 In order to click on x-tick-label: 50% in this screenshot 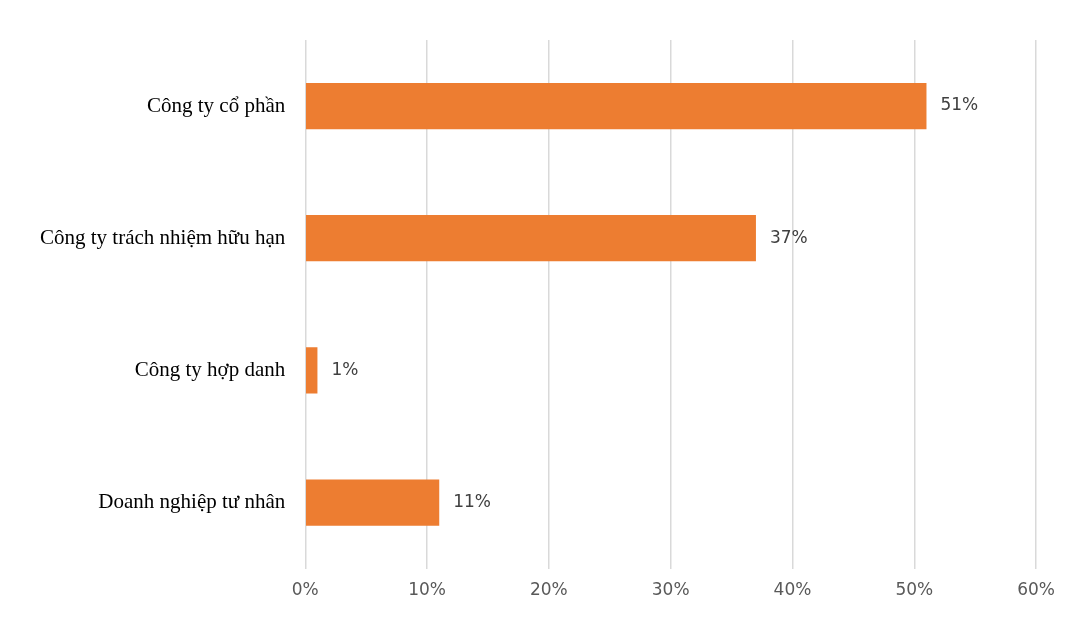, I will do `click(914, 589)`.